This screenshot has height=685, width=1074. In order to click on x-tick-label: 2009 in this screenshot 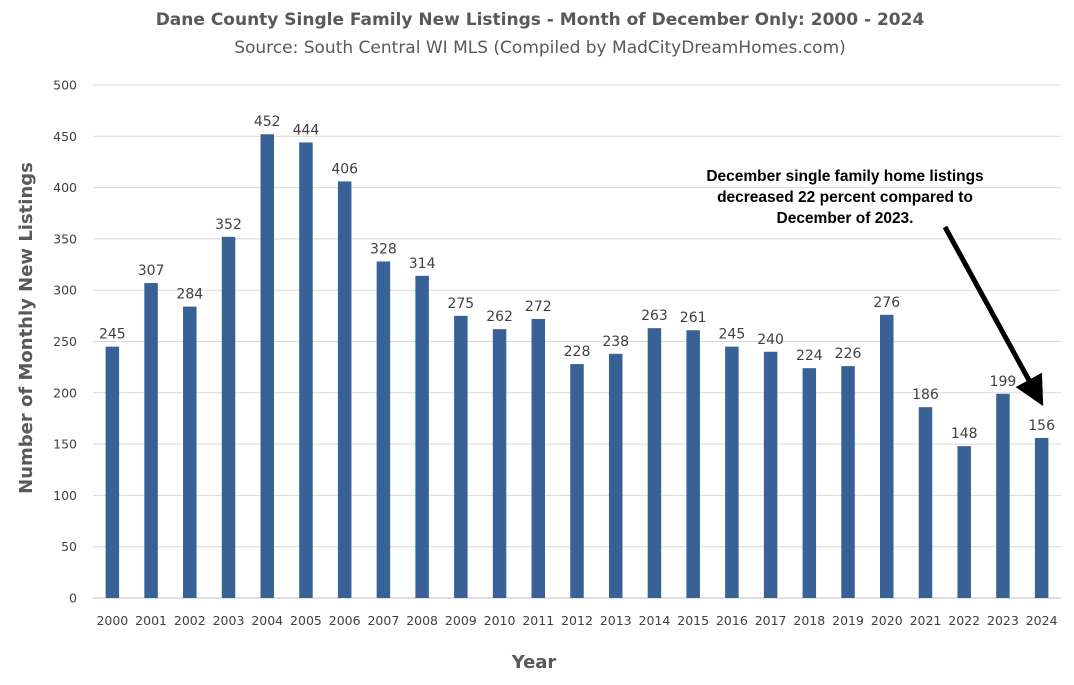, I will do `click(461, 620)`.